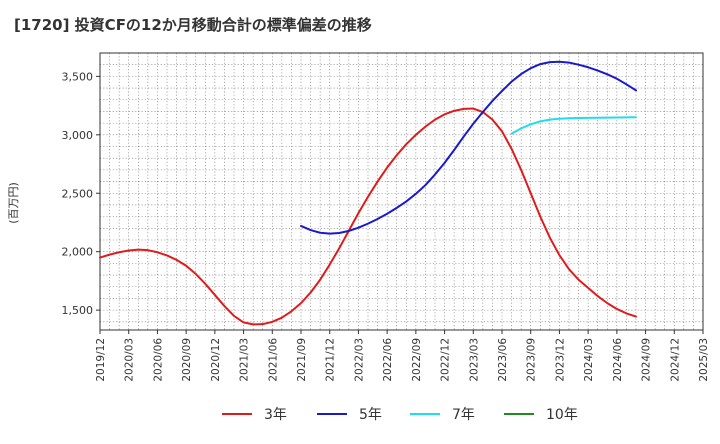  I want to click on x-tick-label: 2023/12, so click(560, 360).